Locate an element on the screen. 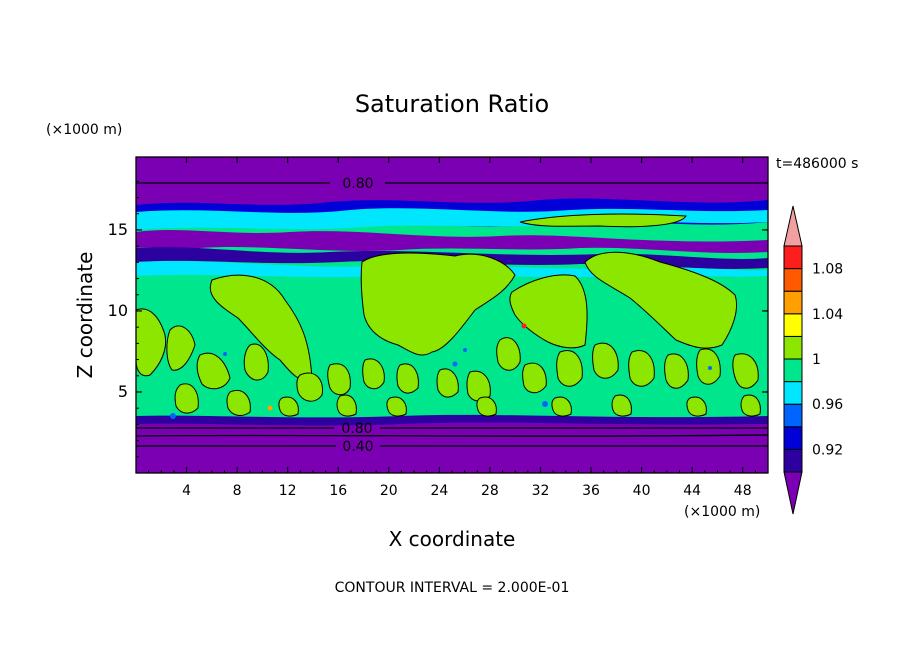 Image resolution: width=904 pixels, height=654 pixels. warm-speckles is located at coordinates (397, 367).